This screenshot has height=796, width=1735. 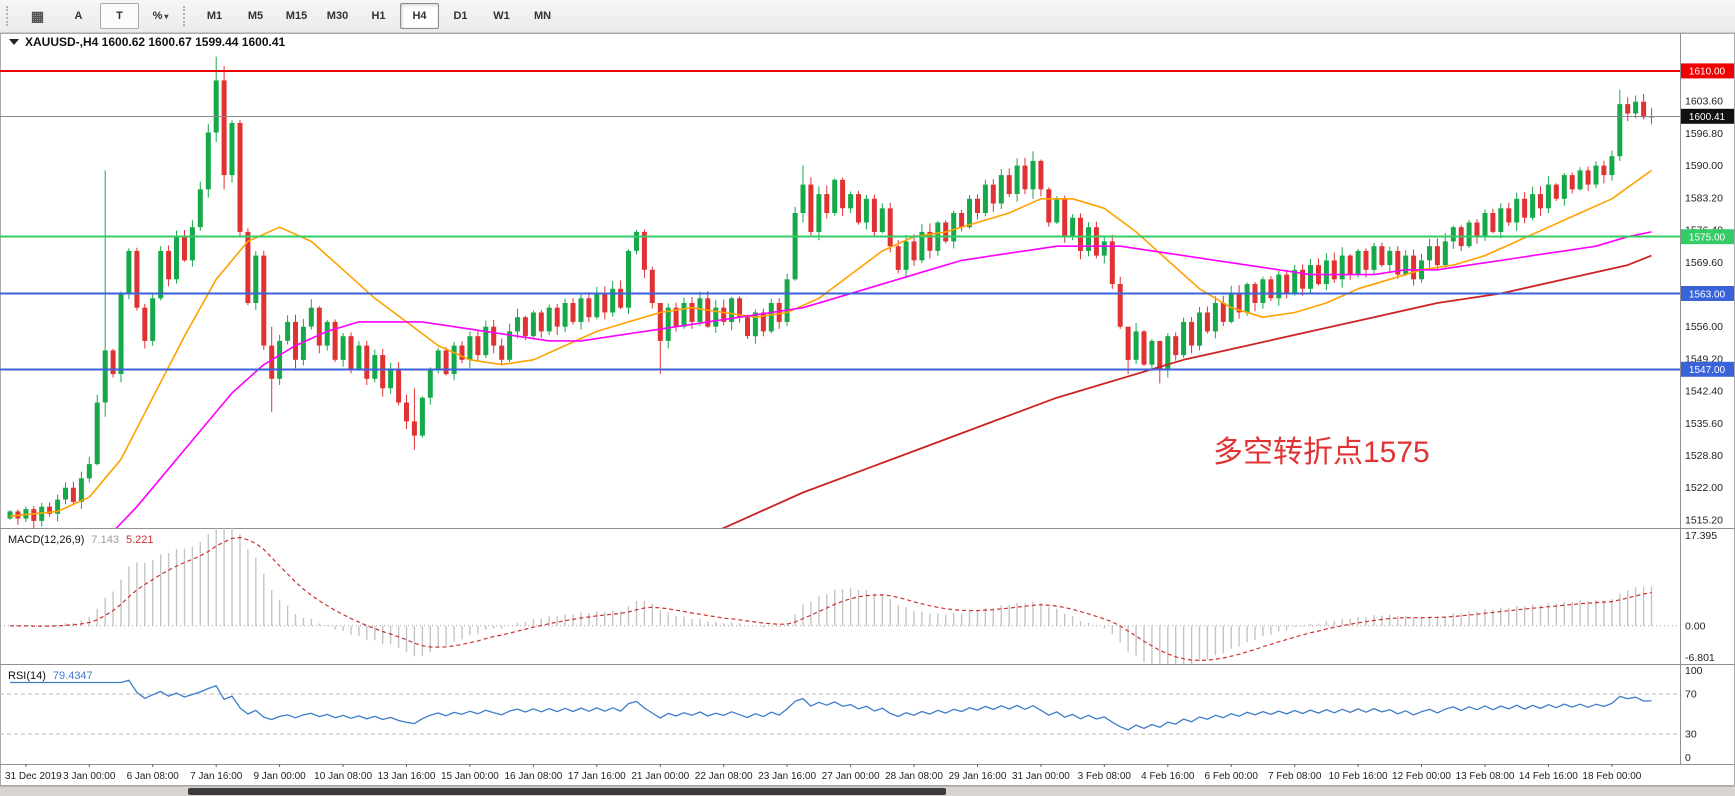 I want to click on chart-grid-button: ▦, so click(x=37, y=16).